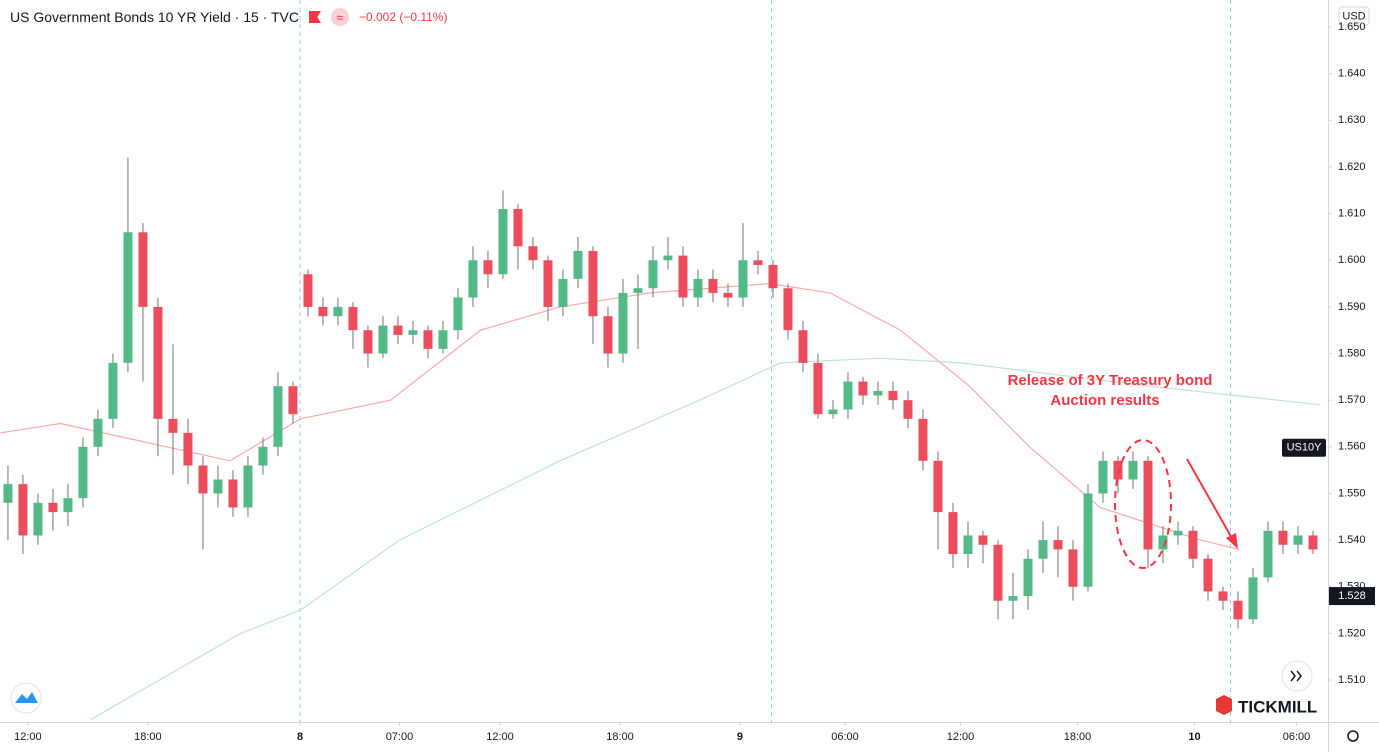  I want to click on settings-icon, so click(1353, 736).